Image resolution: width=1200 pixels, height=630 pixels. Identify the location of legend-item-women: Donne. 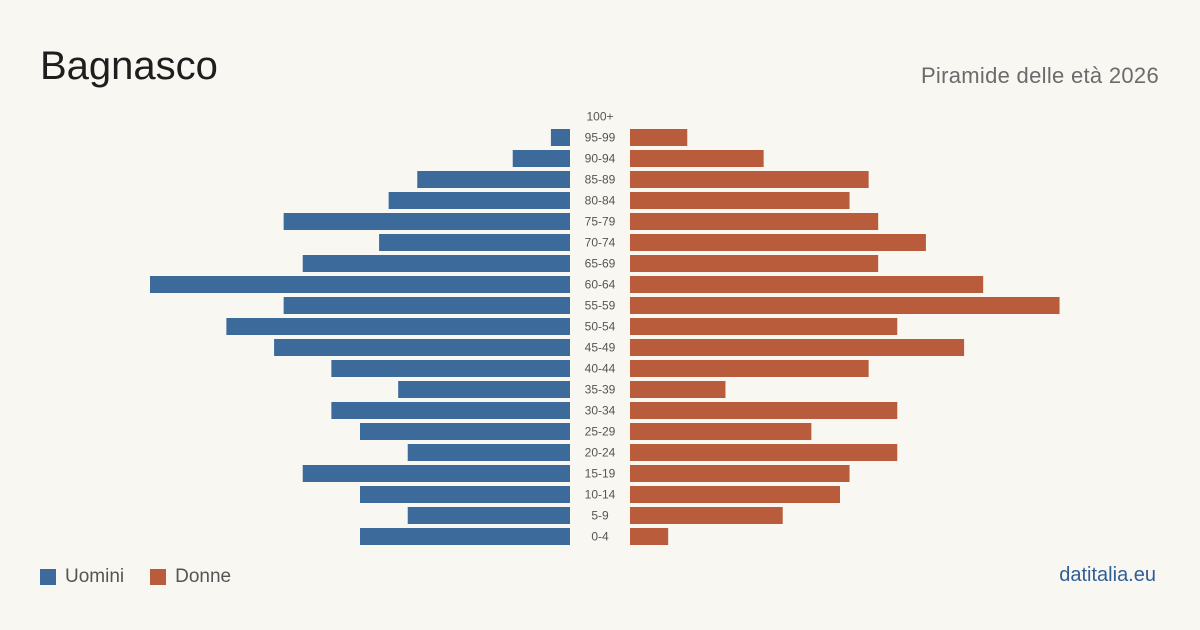
(190, 577).